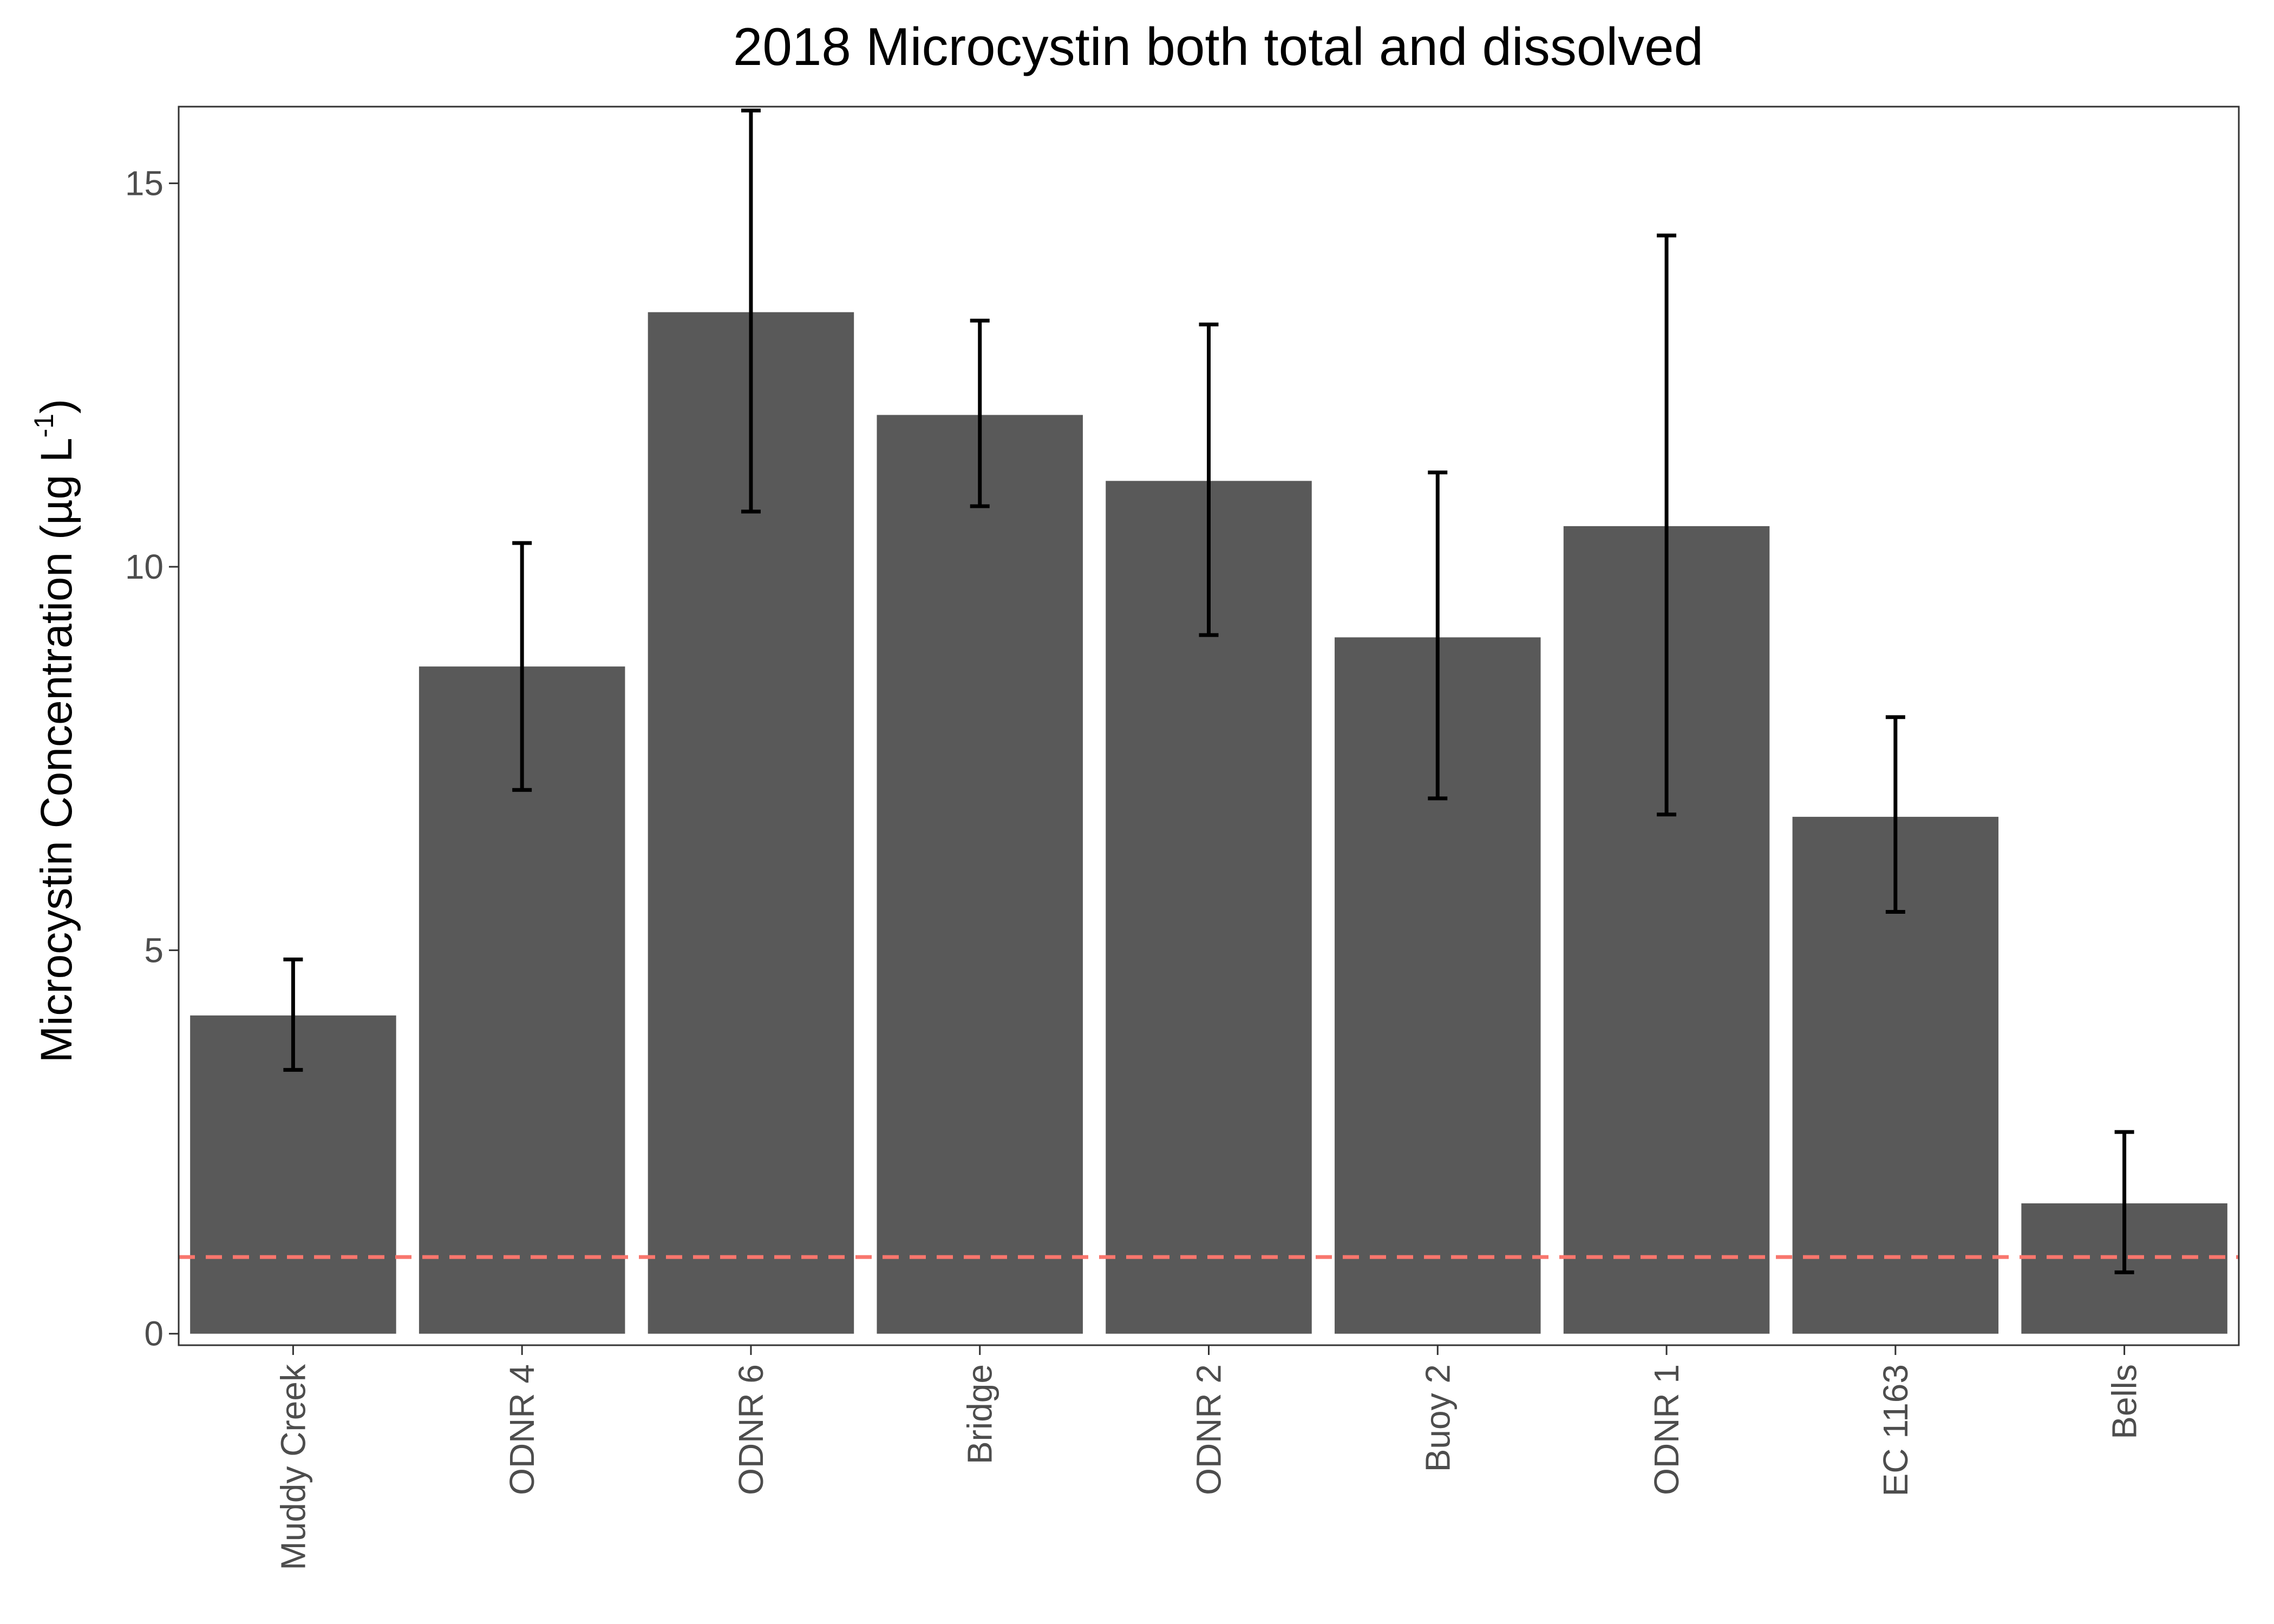 The image size is (2274, 1624). Describe the element at coordinates (980, 875) in the screenshot. I see `bar` at that location.